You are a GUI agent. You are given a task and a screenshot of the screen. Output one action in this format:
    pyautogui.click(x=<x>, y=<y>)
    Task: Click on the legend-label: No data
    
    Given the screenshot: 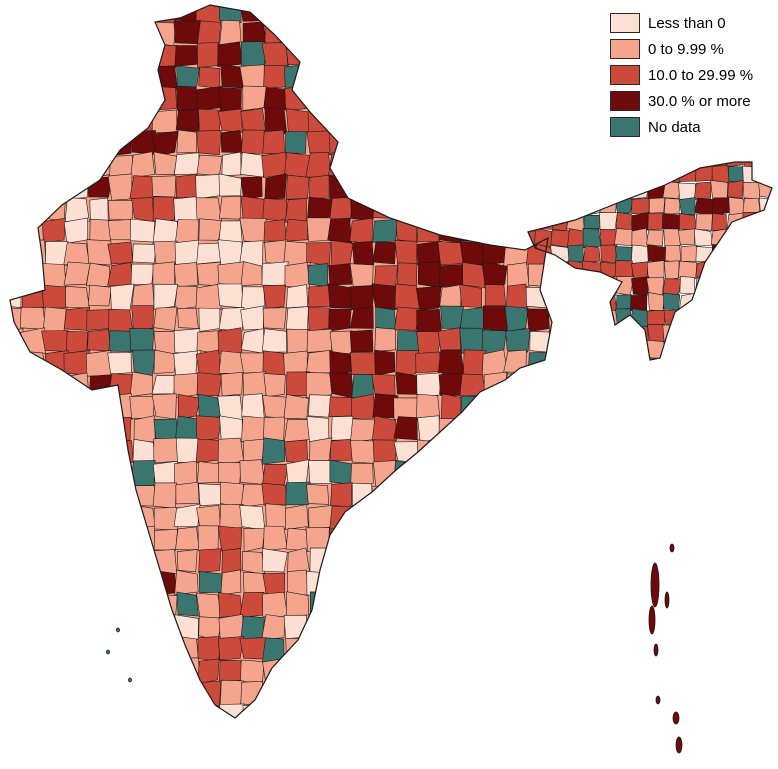 What is the action you would take?
    pyautogui.click(x=674, y=127)
    